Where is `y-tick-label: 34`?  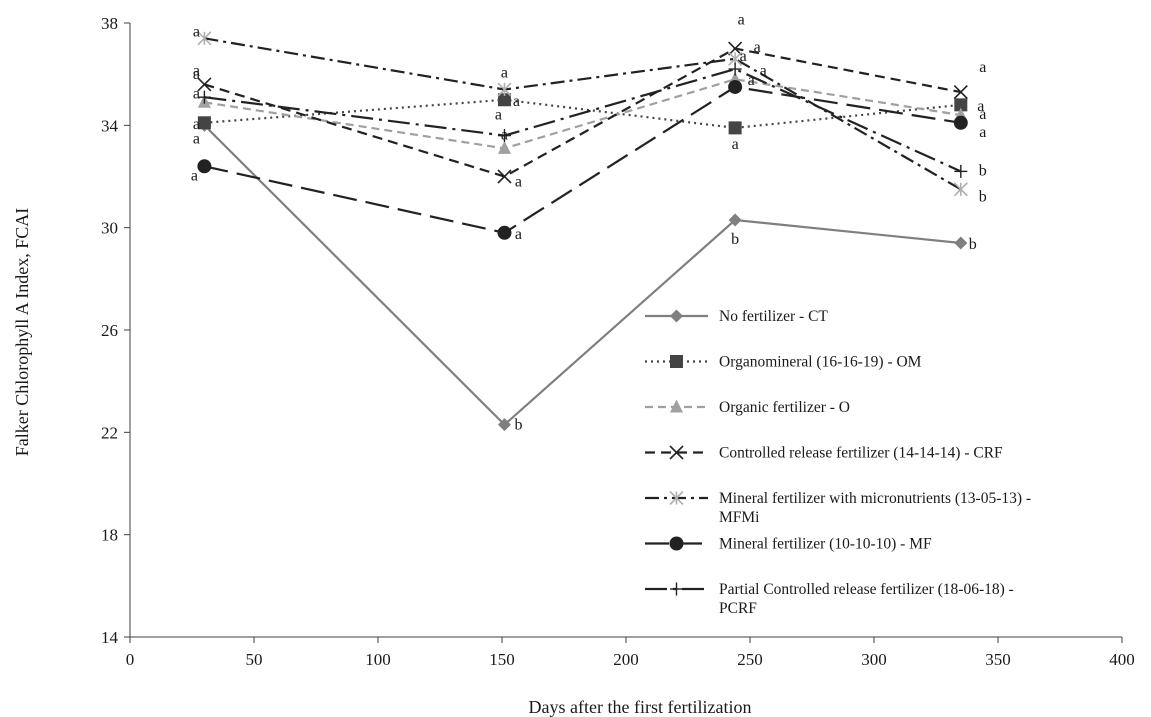 y-tick-label: 34 is located at coordinates (110, 125).